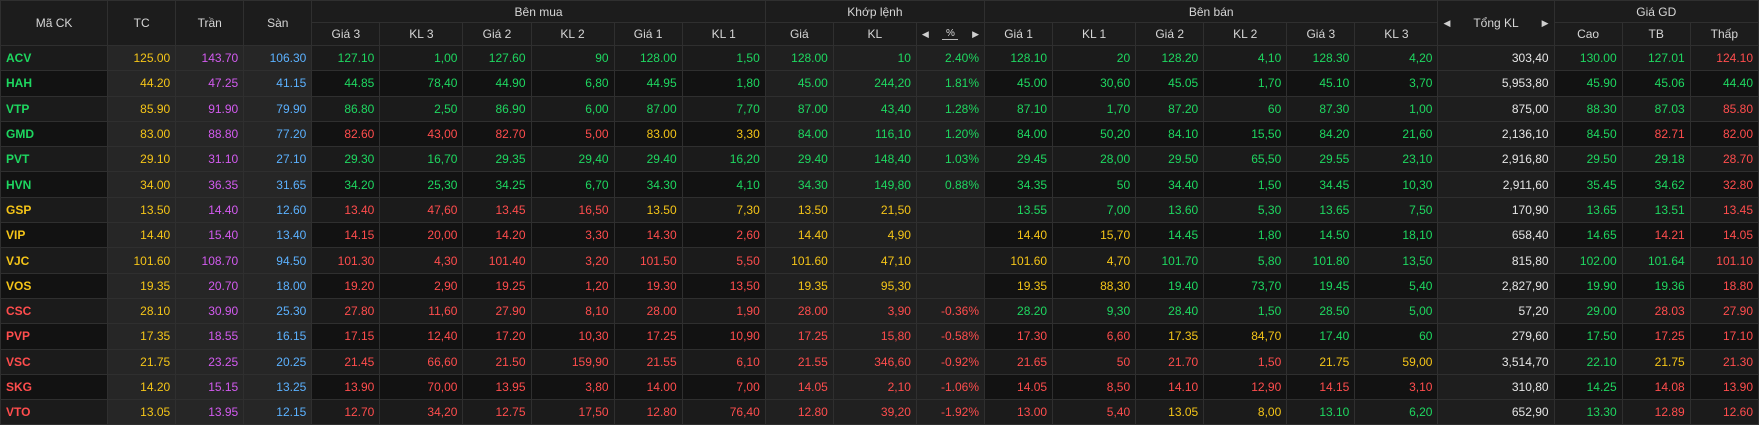 The height and width of the screenshot is (425, 1759). What do you see at coordinates (54, 361) in the screenshot?
I see `symbol-cell: VSC` at bounding box center [54, 361].